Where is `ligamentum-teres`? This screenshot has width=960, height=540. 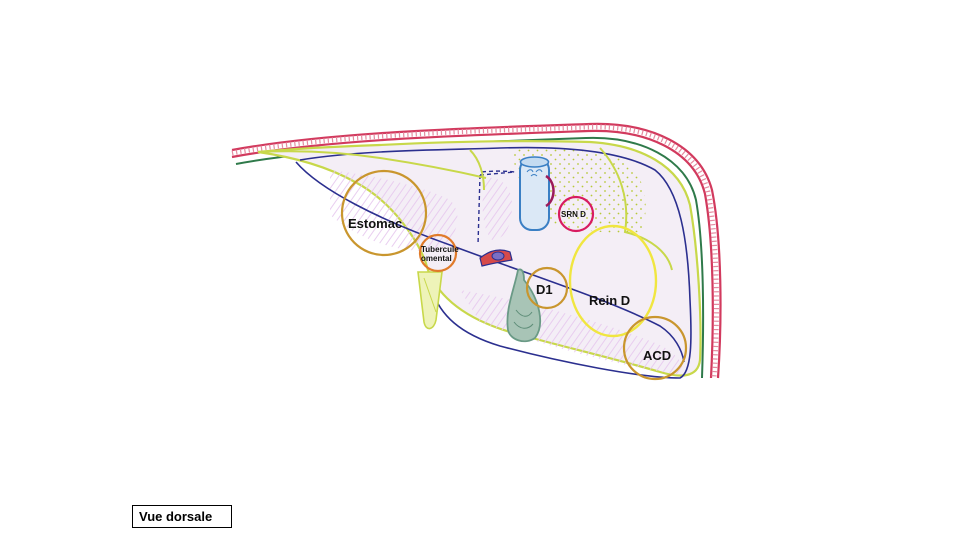
ligamentum-teres is located at coordinates (430, 300).